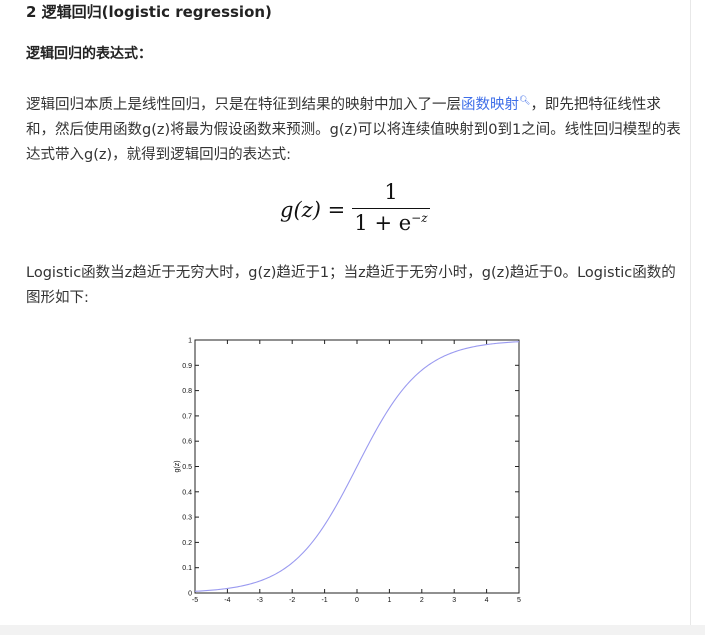  Describe the element at coordinates (227, 600) in the screenshot. I see `x-tick-label: -4` at that location.